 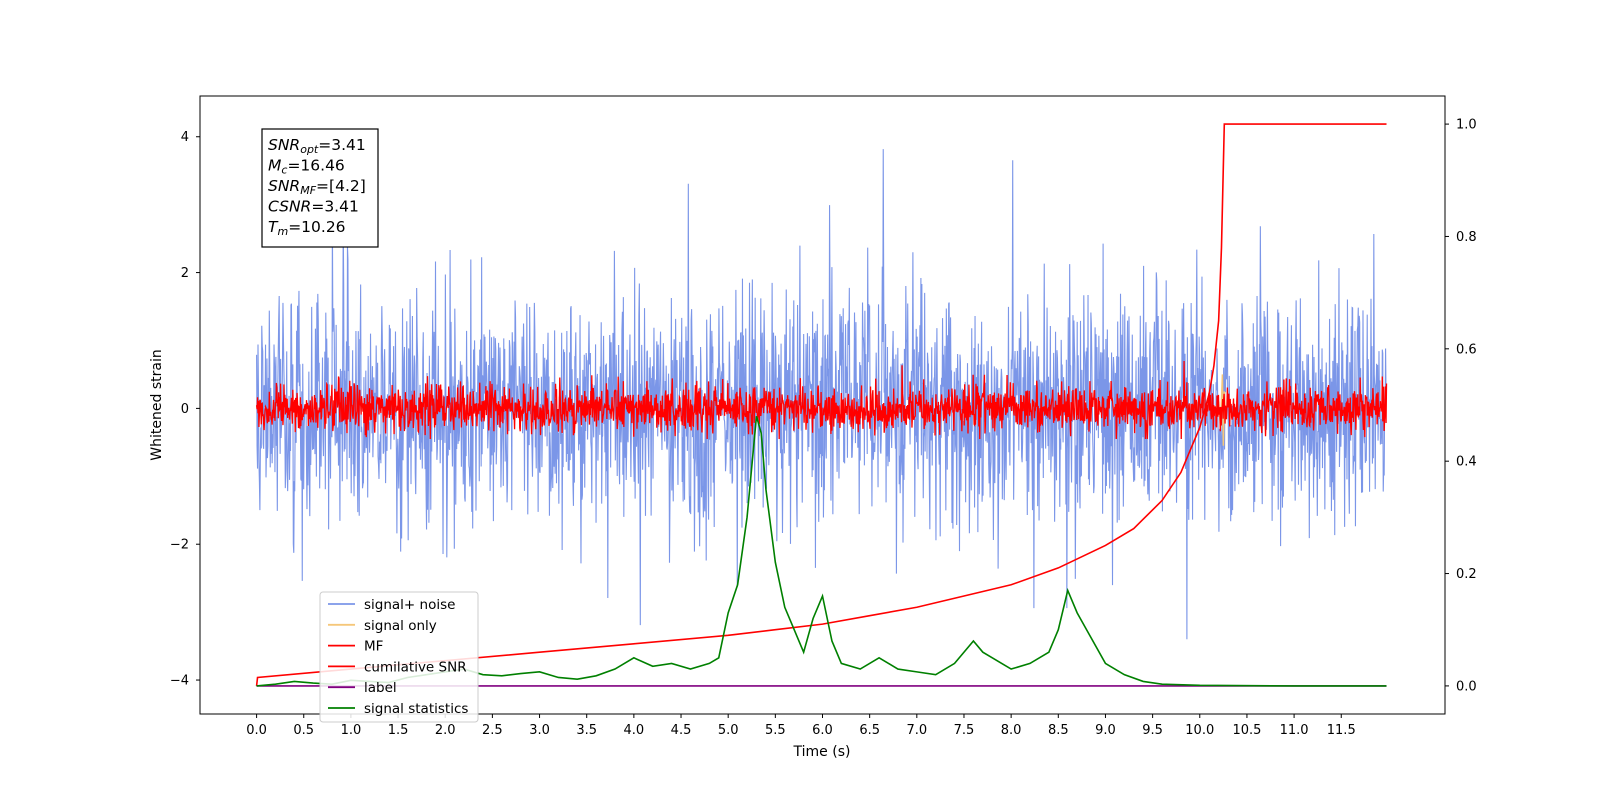 I want to click on y-right-tick-label: 1.0, so click(x=1466, y=125).